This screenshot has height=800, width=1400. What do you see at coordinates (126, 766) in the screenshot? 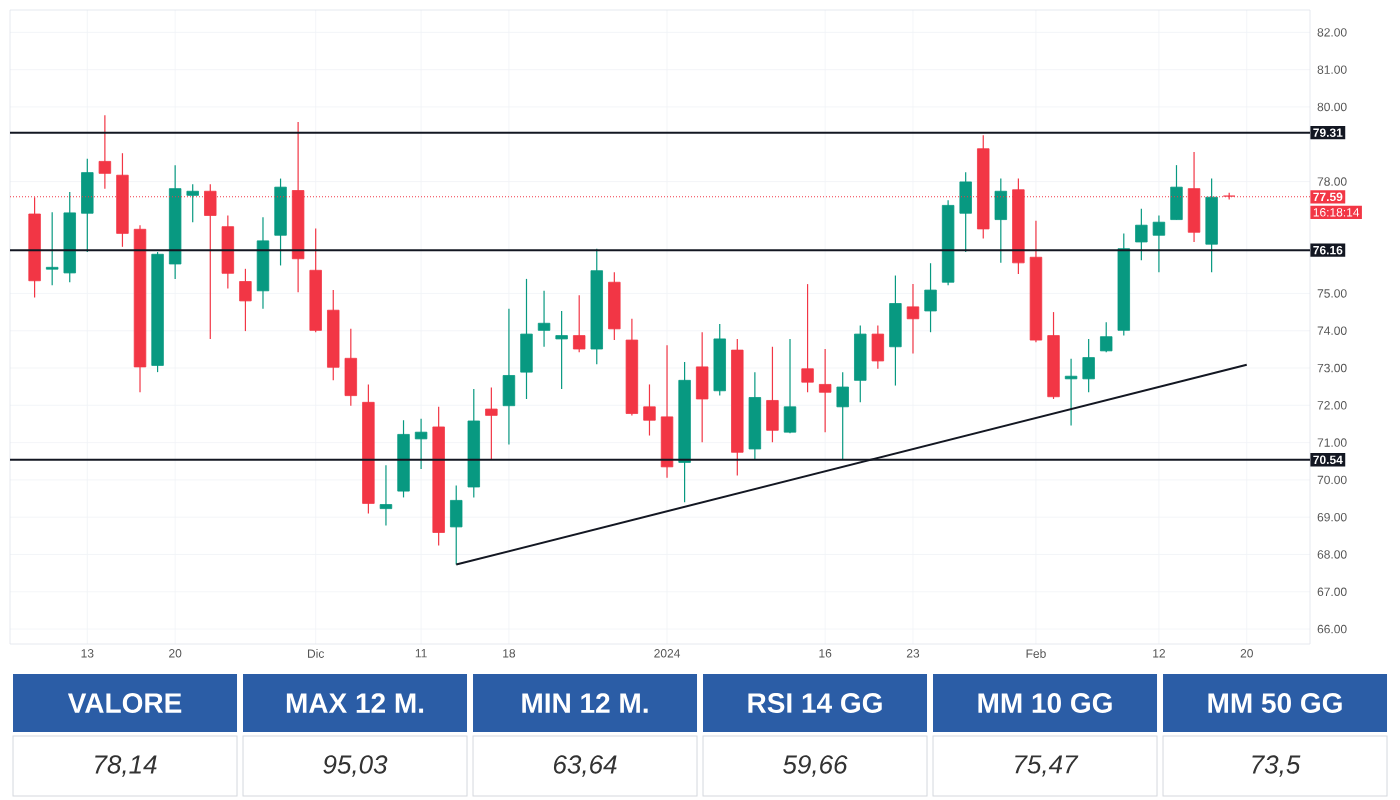
I see `text: 78,14` at bounding box center [126, 766].